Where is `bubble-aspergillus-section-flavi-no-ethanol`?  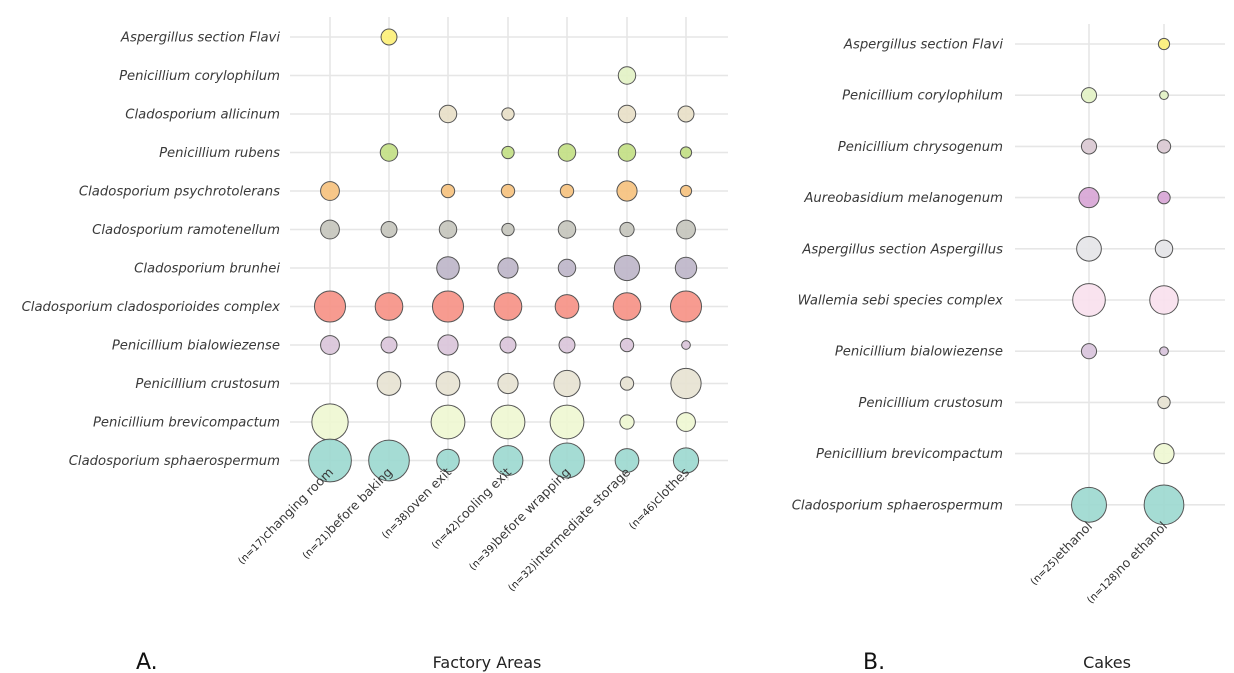 bubble-aspergillus-section-flavi-no-ethanol is located at coordinates (1164, 44).